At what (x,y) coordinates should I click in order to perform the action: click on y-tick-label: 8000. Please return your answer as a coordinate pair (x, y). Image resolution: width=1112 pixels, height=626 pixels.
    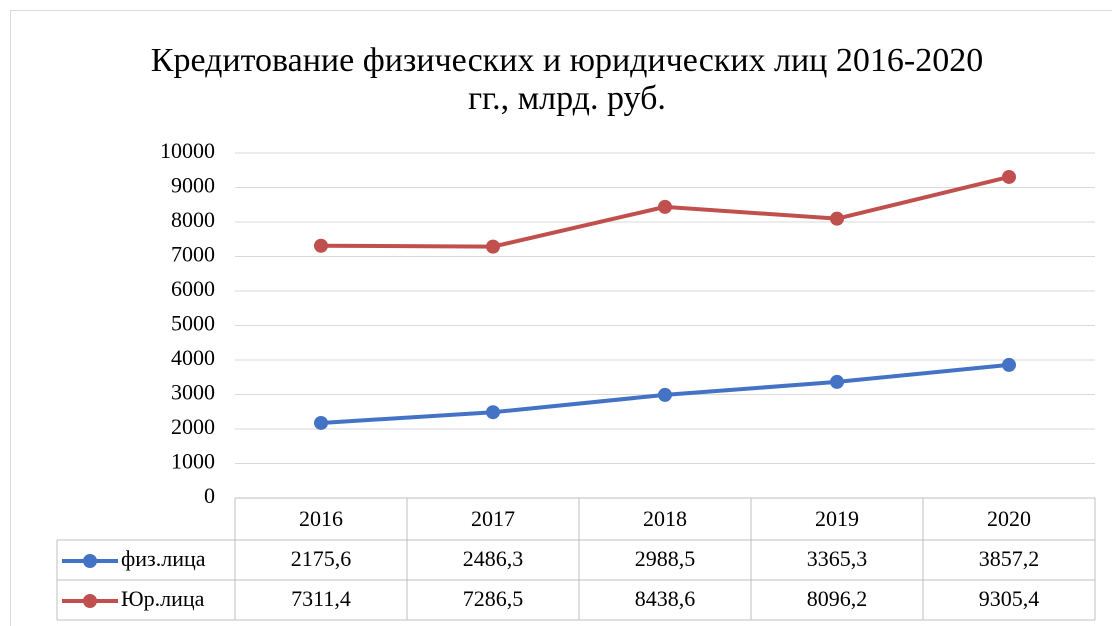
    Looking at the image, I should click on (193, 219).